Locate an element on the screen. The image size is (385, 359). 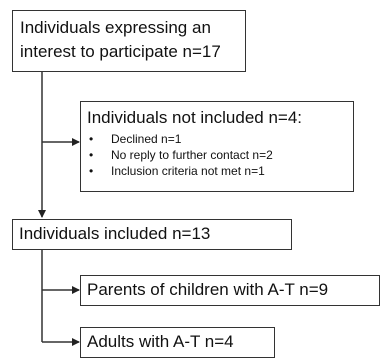
included-label: Individuals included n=13 is located at coordinates (115, 233).